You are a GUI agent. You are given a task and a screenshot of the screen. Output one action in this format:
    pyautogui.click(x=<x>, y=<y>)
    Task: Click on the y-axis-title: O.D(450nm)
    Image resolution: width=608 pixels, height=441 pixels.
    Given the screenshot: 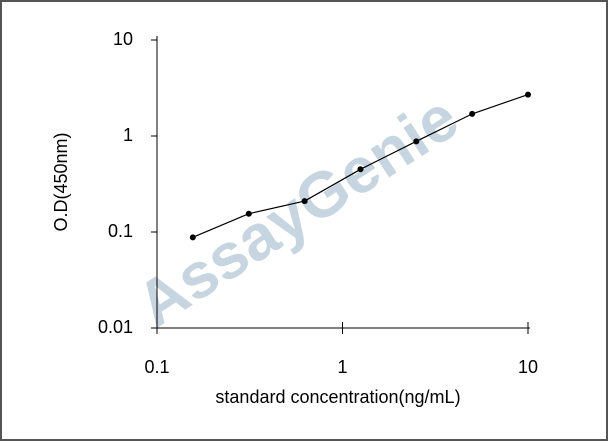 What is the action you would take?
    pyautogui.click(x=61, y=181)
    